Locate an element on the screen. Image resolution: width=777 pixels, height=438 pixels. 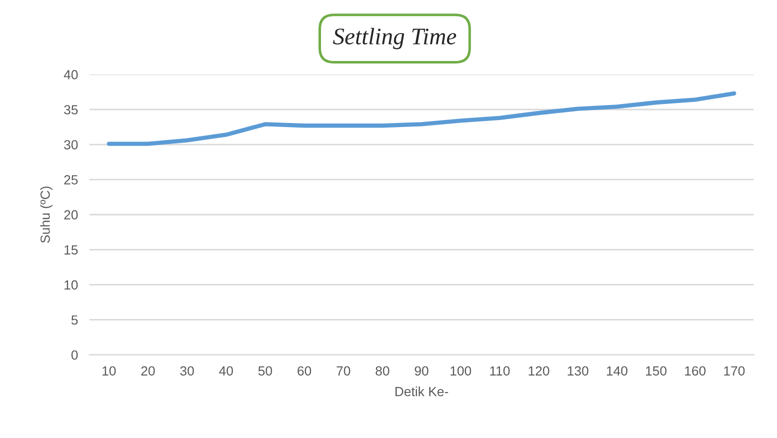
y-tick-label: 10 is located at coordinates (71, 285).